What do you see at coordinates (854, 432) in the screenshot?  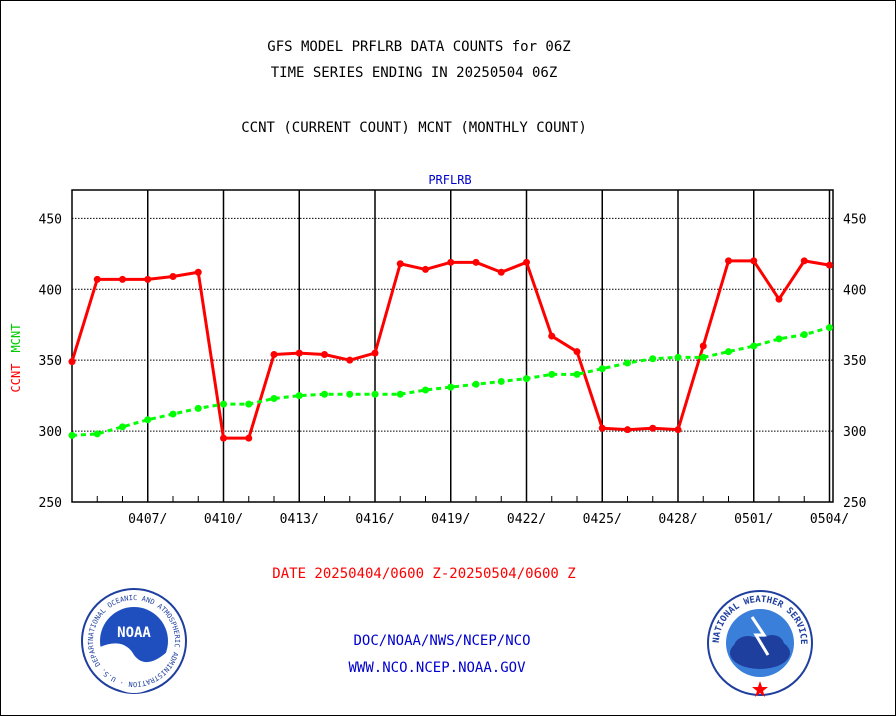 I see `y-tick-label-right: 300` at bounding box center [854, 432].